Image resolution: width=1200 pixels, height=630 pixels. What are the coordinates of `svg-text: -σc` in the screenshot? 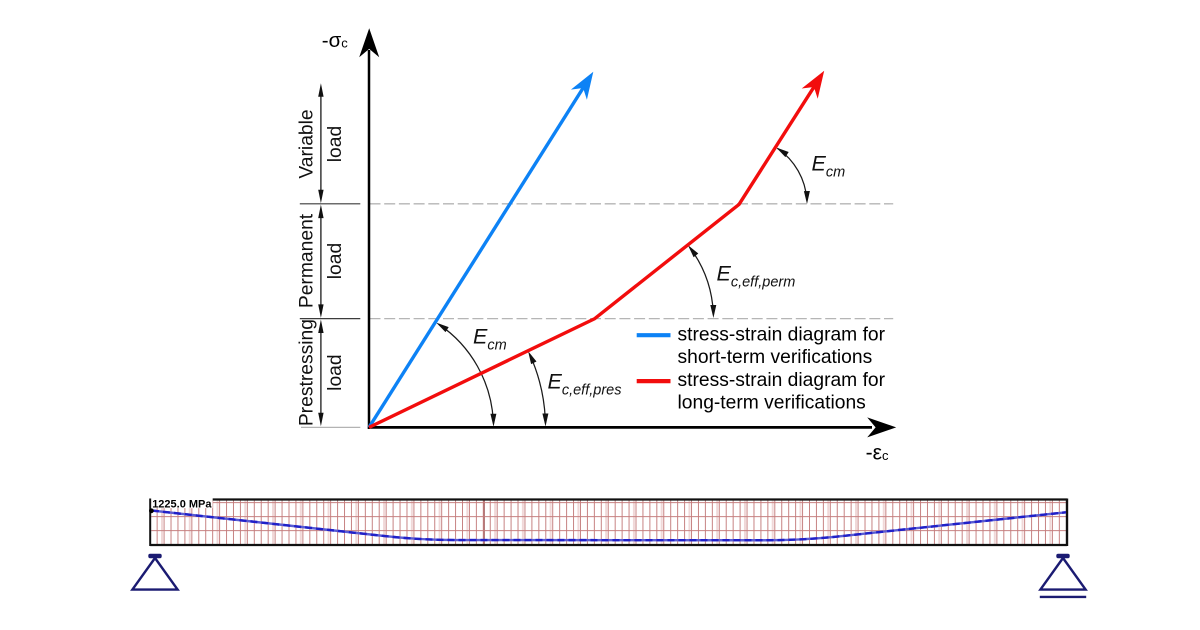 It's located at (335, 40).